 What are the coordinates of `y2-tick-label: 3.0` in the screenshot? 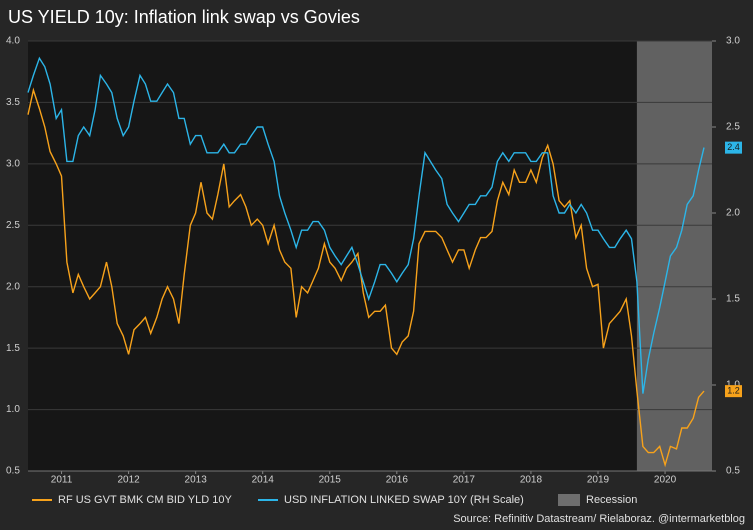 It's located at (733, 41).